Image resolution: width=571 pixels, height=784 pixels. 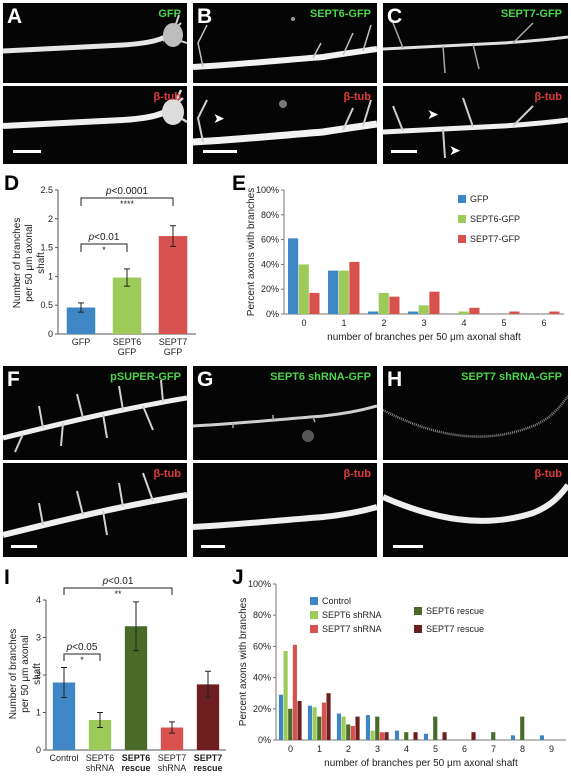 What do you see at coordinates (82, 660) in the screenshot?
I see `significance-stars-inner: *` at bounding box center [82, 660].